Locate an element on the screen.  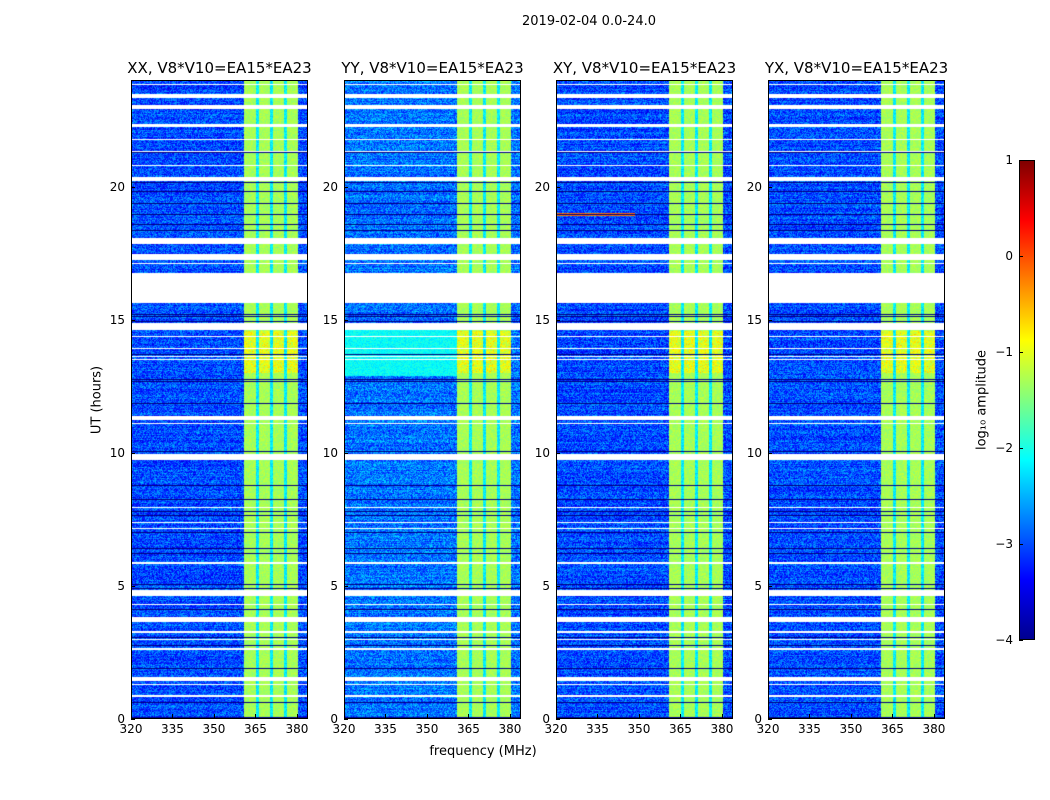
y-axis-label: UT (hours) is located at coordinates (97, 400).